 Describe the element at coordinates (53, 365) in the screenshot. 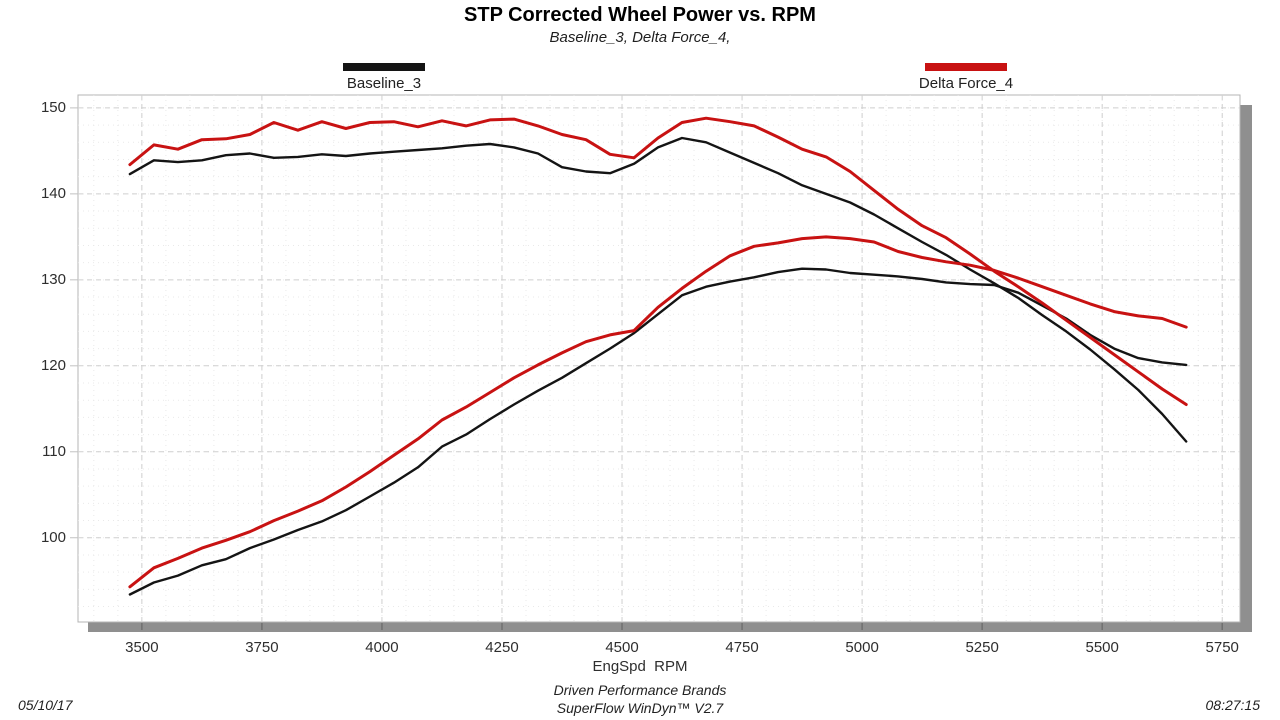

I see `y-tick-label: 120` at that location.